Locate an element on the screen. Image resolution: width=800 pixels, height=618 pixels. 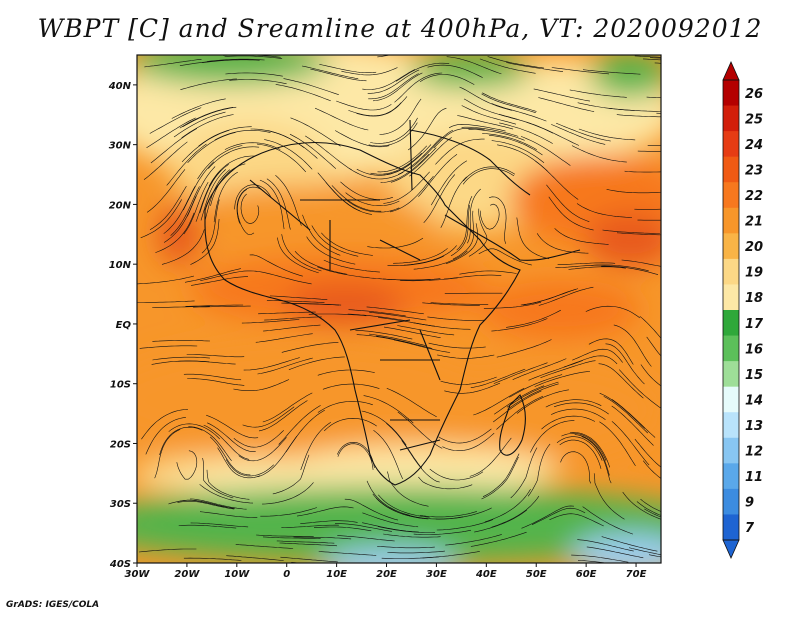
lat-tick-label: 30N is located at coordinates (120, 146).